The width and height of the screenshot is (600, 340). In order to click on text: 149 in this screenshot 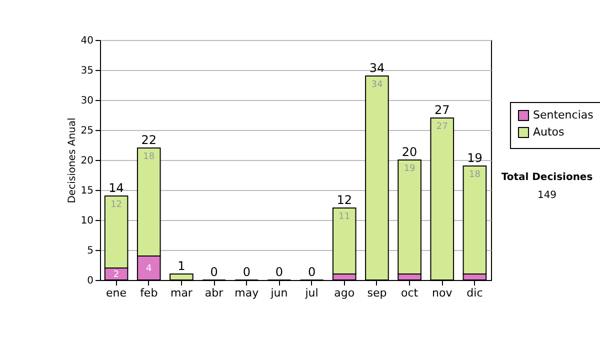, I will do `click(547, 195)`.